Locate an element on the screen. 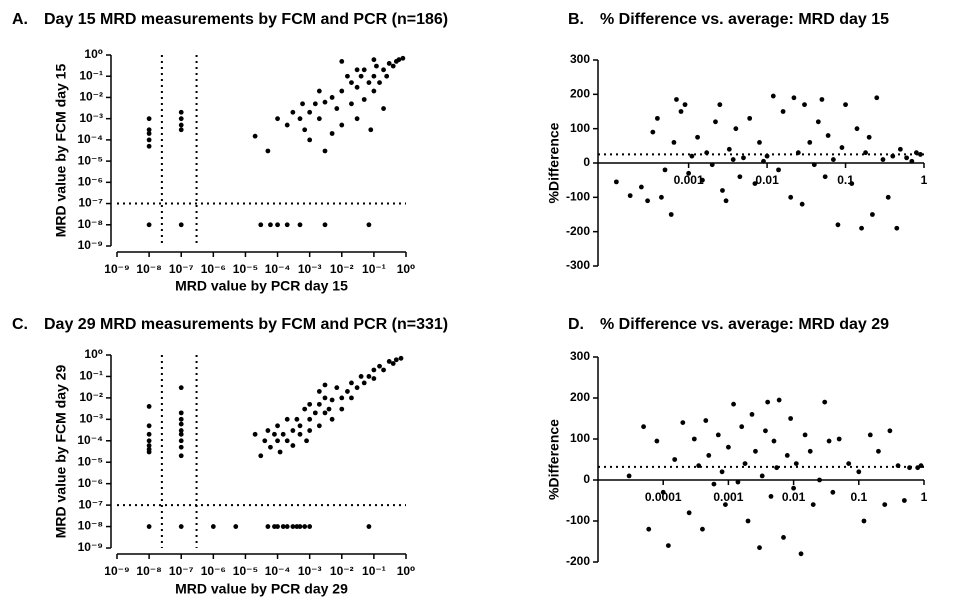 Image resolution: width=969 pixels, height=598 pixels. y-tick-label: 10⁻⁴ is located at coordinates (90, 440).